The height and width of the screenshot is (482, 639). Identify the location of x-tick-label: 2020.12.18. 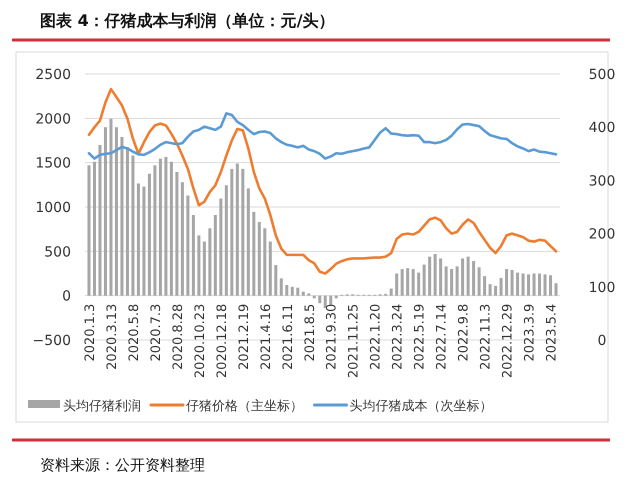
(222, 341).